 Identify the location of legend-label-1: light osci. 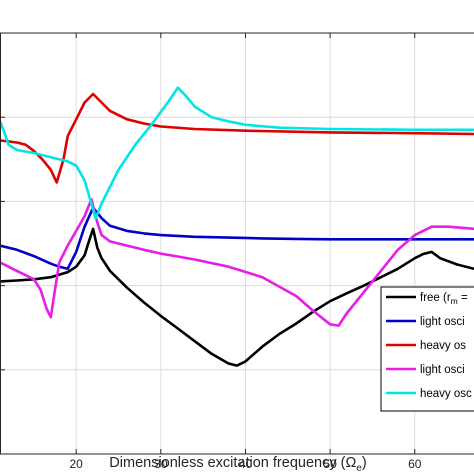
(442, 322).